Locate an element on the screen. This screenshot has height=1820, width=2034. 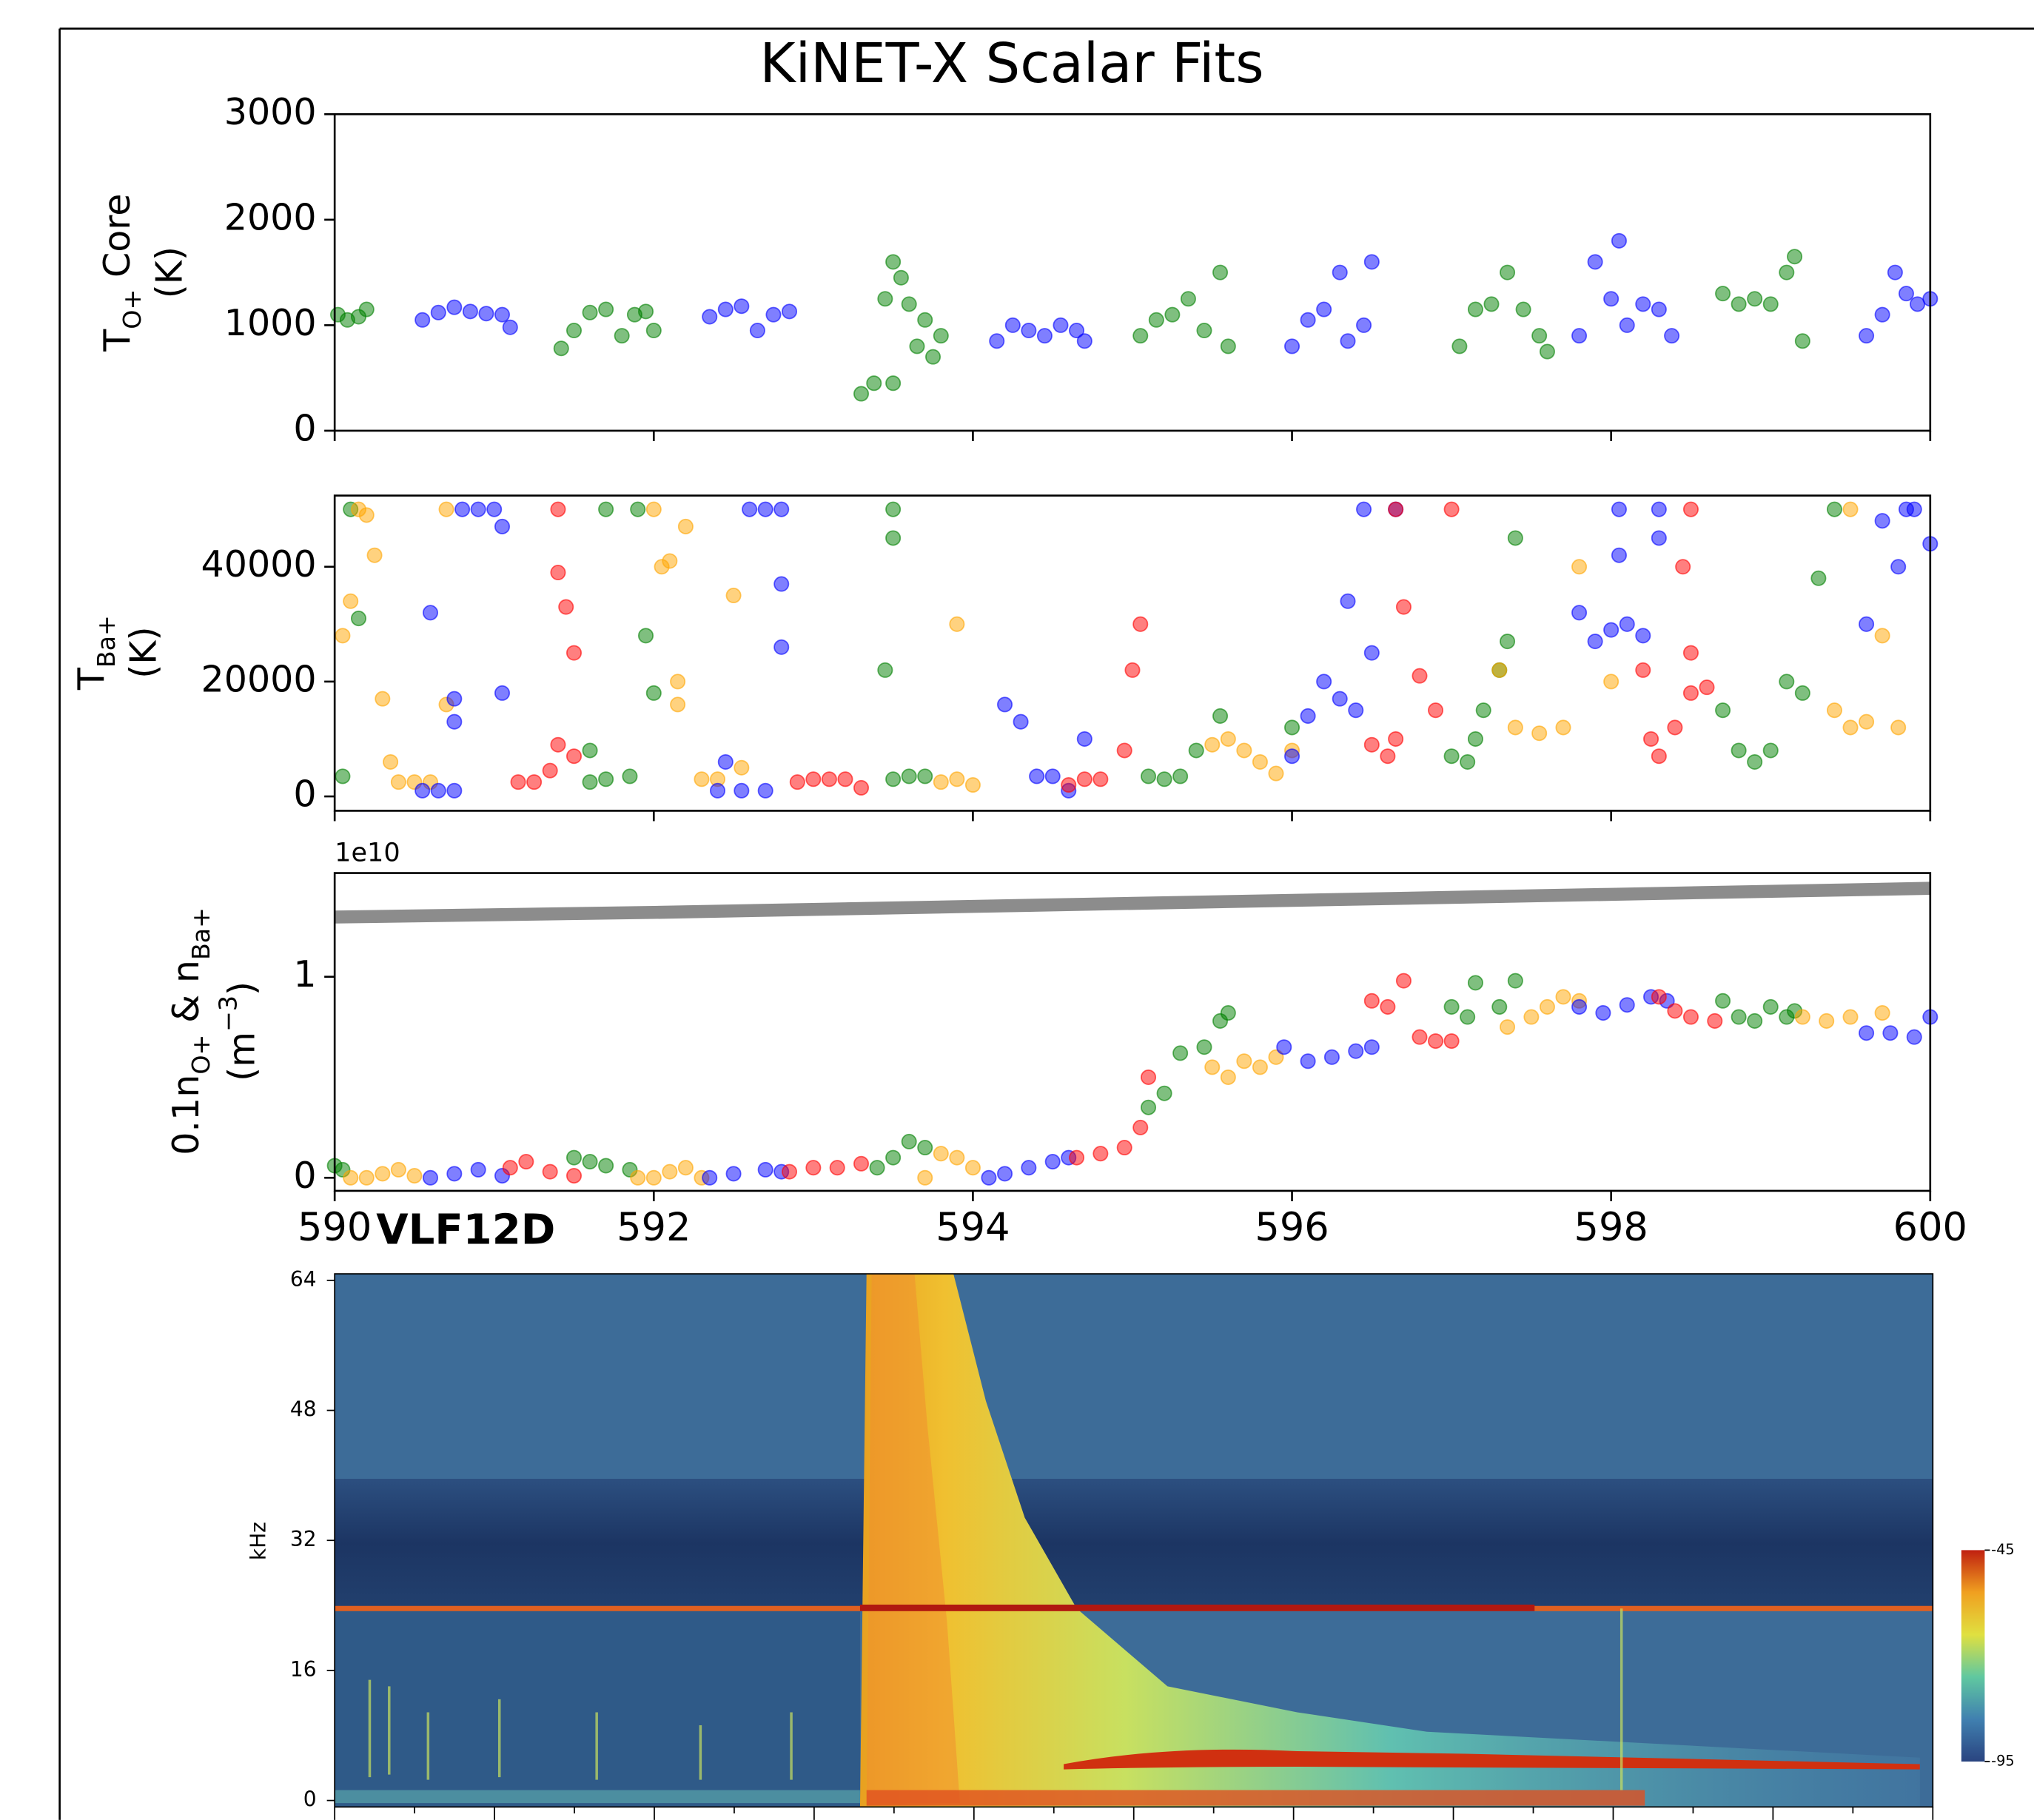
label-part: T is located at coordinates (91, 679).